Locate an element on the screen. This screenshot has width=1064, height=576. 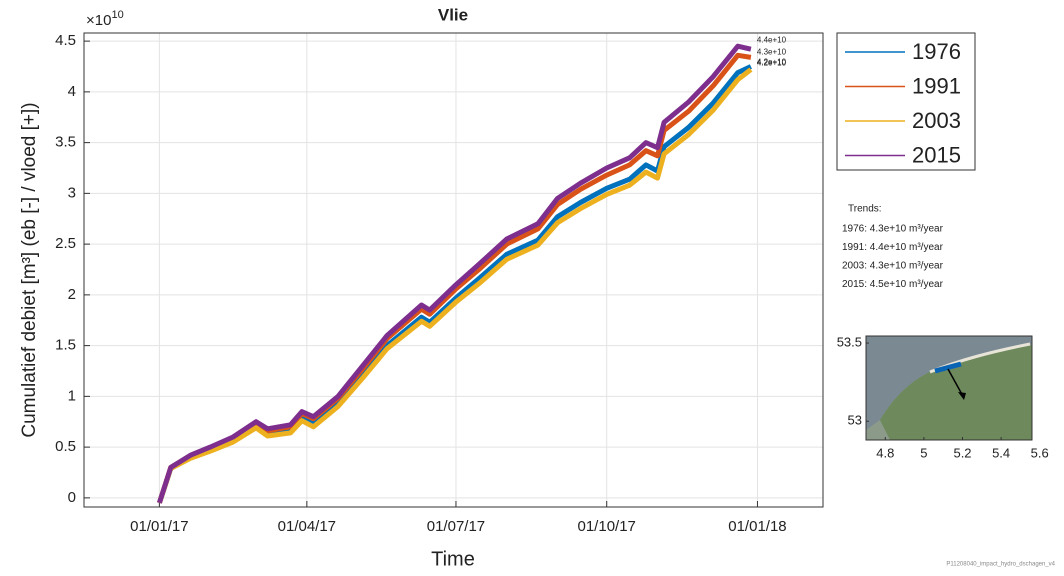
y-tick-label: 2 is located at coordinates (72, 294).